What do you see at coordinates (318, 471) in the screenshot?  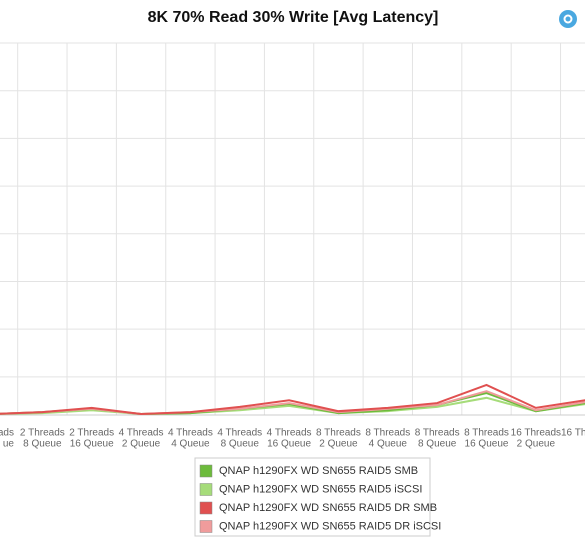 I see `legend-label: QNAP h1290FX WD SN655 RAID5 SMB` at bounding box center [318, 471].